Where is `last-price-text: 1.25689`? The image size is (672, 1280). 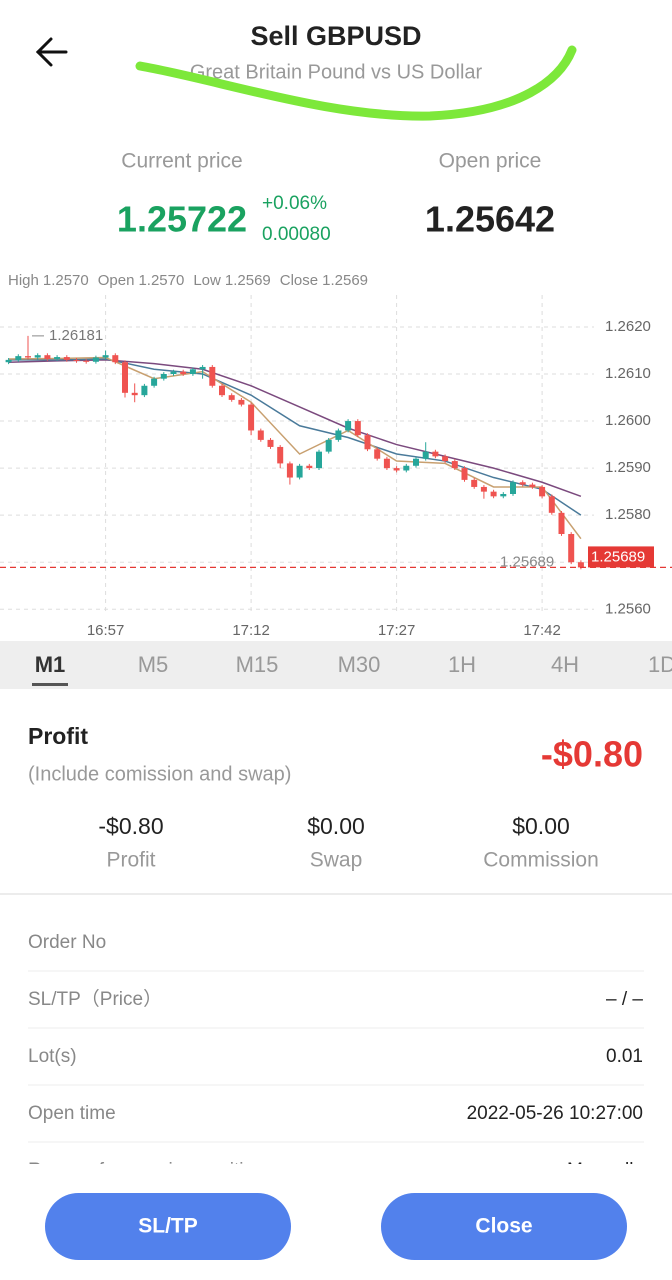
last-price-text: 1.25689 is located at coordinates (527, 561).